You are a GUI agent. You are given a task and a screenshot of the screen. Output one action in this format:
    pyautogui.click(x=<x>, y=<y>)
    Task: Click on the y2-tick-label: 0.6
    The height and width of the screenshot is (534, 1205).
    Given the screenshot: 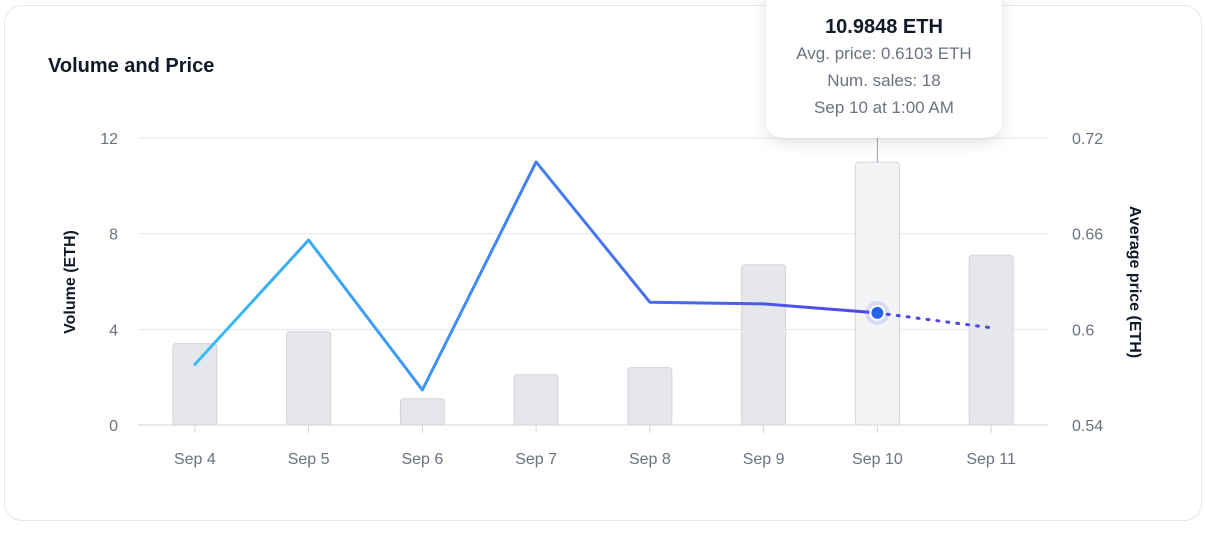 What is the action you would take?
    pyautogui.click(x=1083, y=330)
    